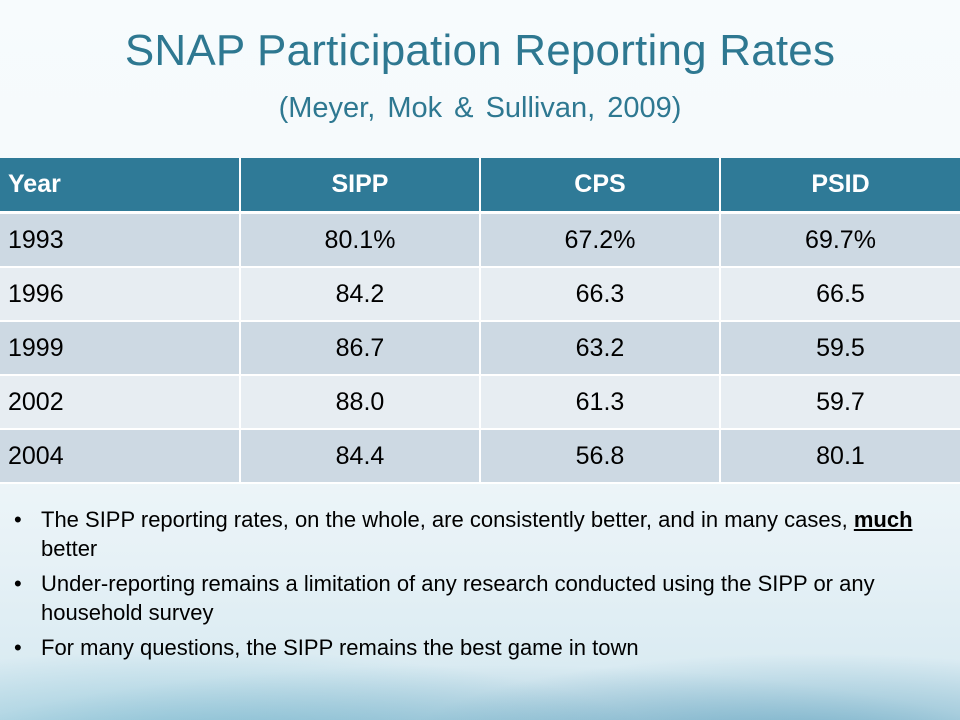  What do you see at coordinates (120, 402) in the screenshot?
I see `cell-year: 2002` at bounding box center [120, 402].